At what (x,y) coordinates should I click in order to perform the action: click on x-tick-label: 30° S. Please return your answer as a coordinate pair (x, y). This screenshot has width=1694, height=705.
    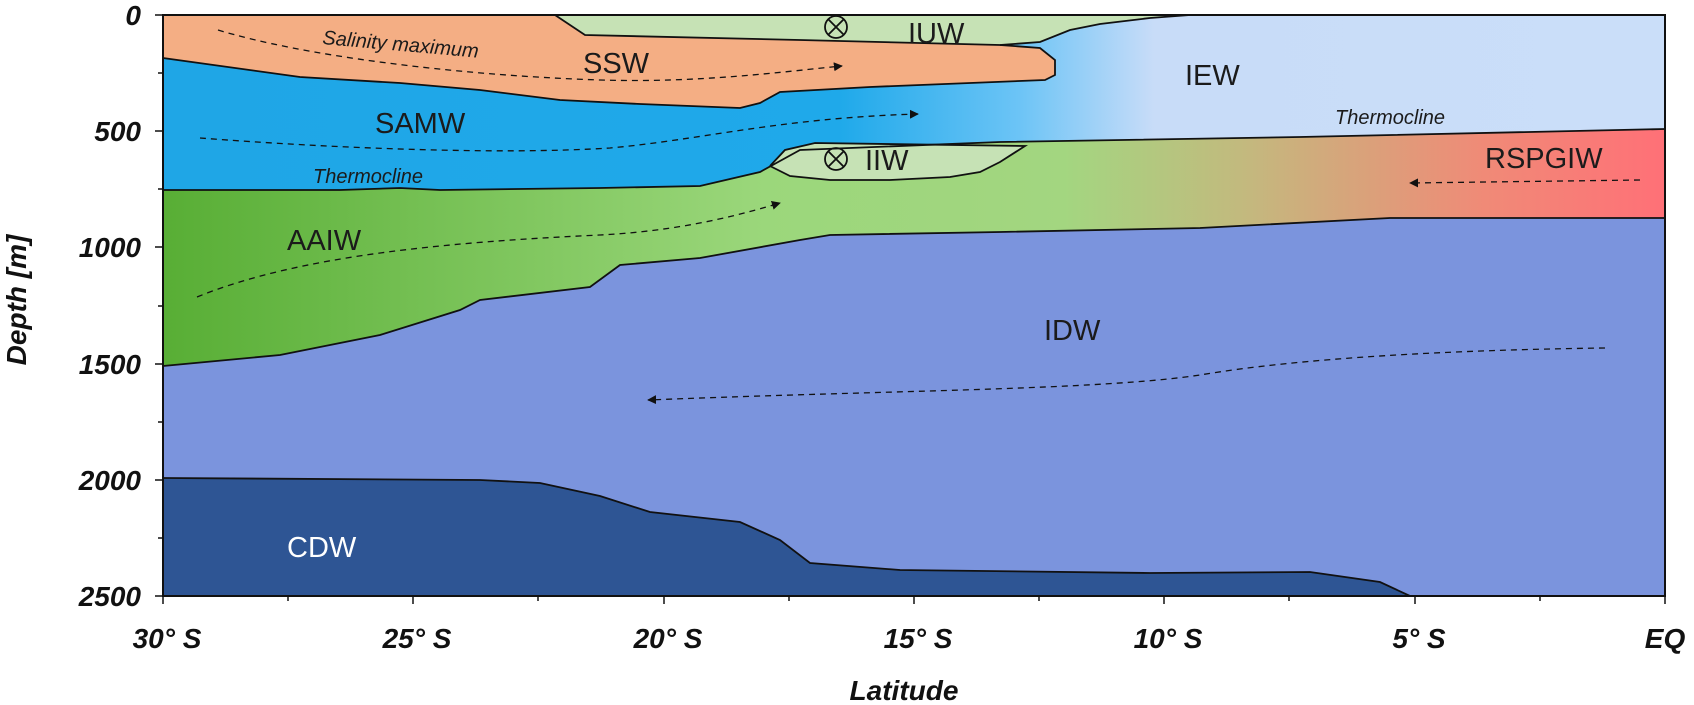
    Looking at the image, I should click on (167, 638).